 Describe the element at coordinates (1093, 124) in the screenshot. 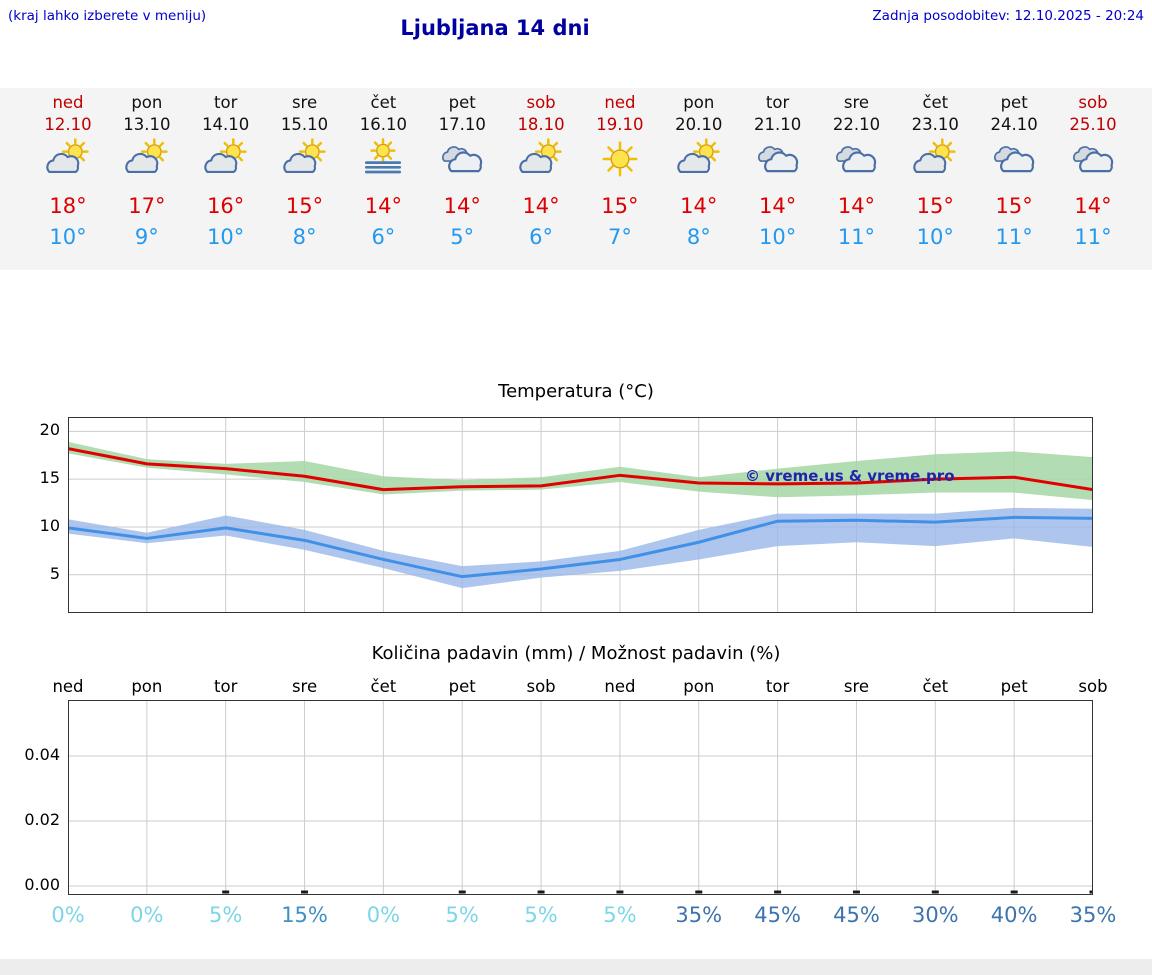

I see `day-date: 25.10` at that location.